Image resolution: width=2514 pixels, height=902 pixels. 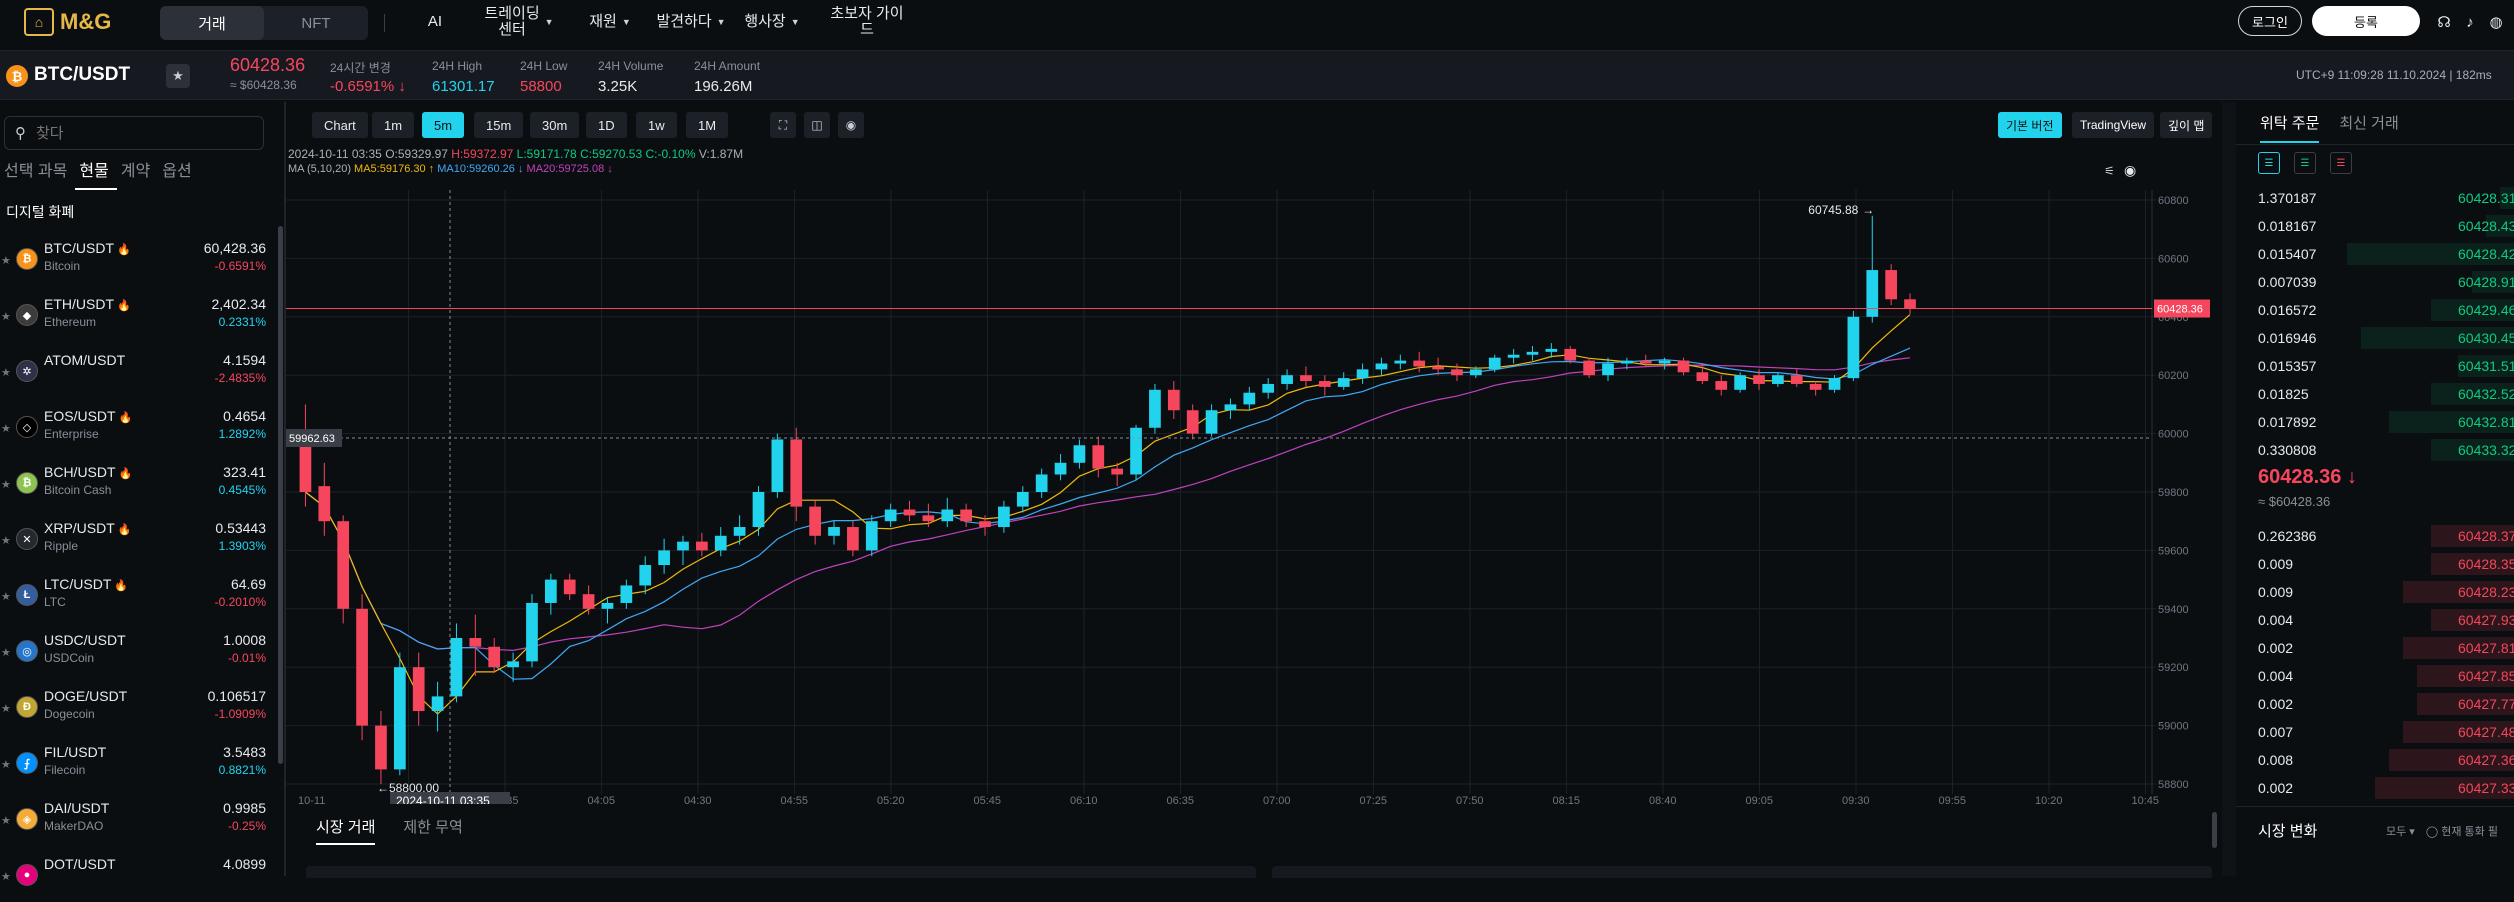 I want to click on coin-row: ★ ₿ BCH/USDT 🔥 Bitcoin Cash 323.41 0.4545%, so click(x=140, y=482).